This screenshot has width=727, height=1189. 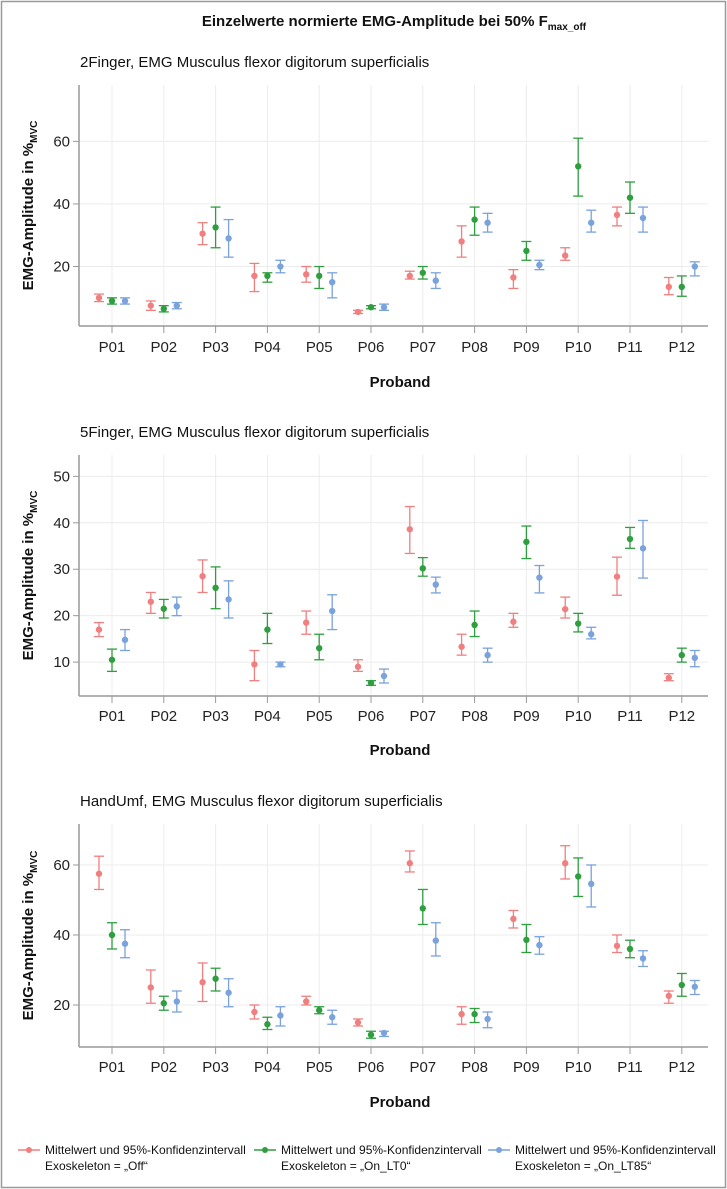 What do you see at coordinates (61, 204) in the screenshot?
I see `y-tick-label: 40` at bounding box center [61, 204].